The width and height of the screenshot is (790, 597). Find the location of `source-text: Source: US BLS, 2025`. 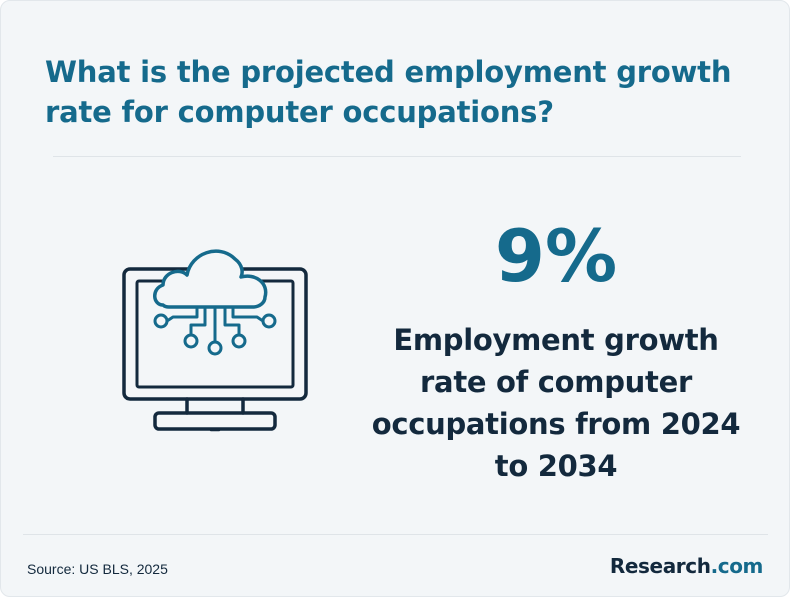

source-text: Source: US BLS, 2025 is located at coordinates (97, 569).